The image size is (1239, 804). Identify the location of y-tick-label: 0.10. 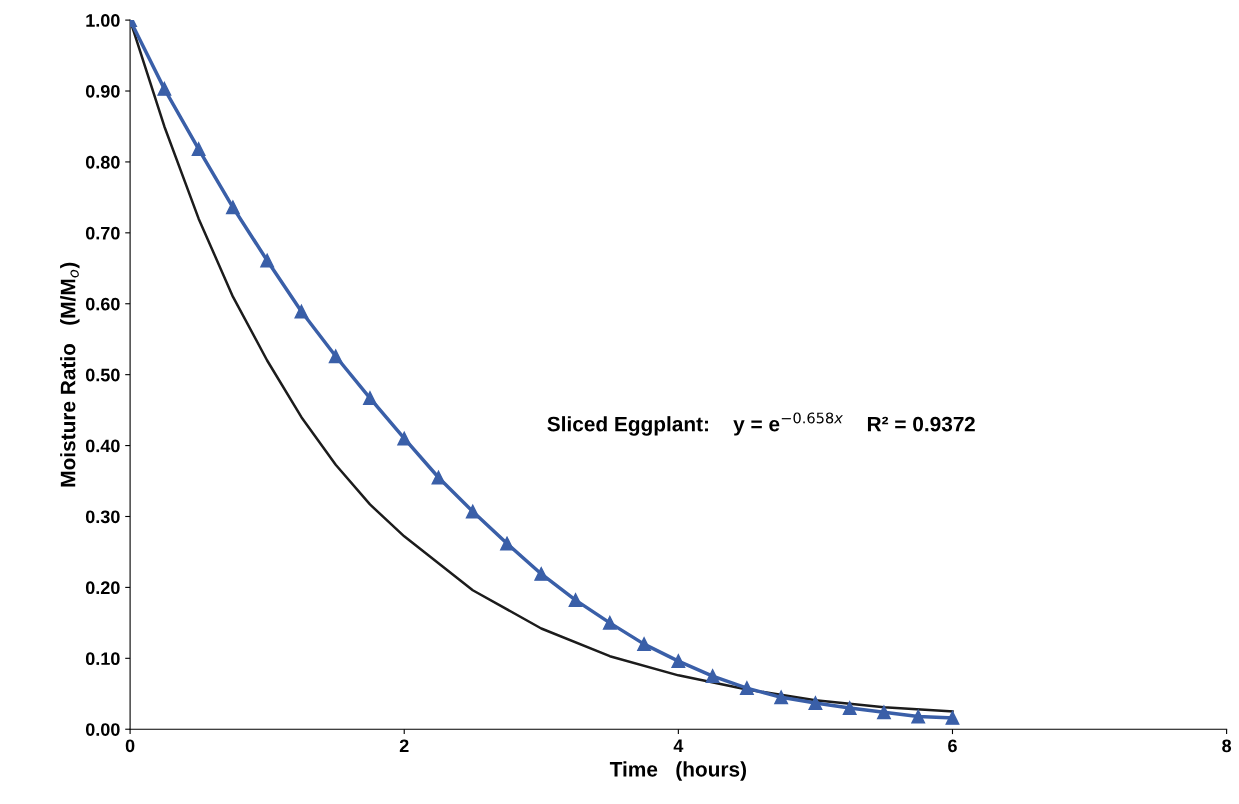
(102, 659).